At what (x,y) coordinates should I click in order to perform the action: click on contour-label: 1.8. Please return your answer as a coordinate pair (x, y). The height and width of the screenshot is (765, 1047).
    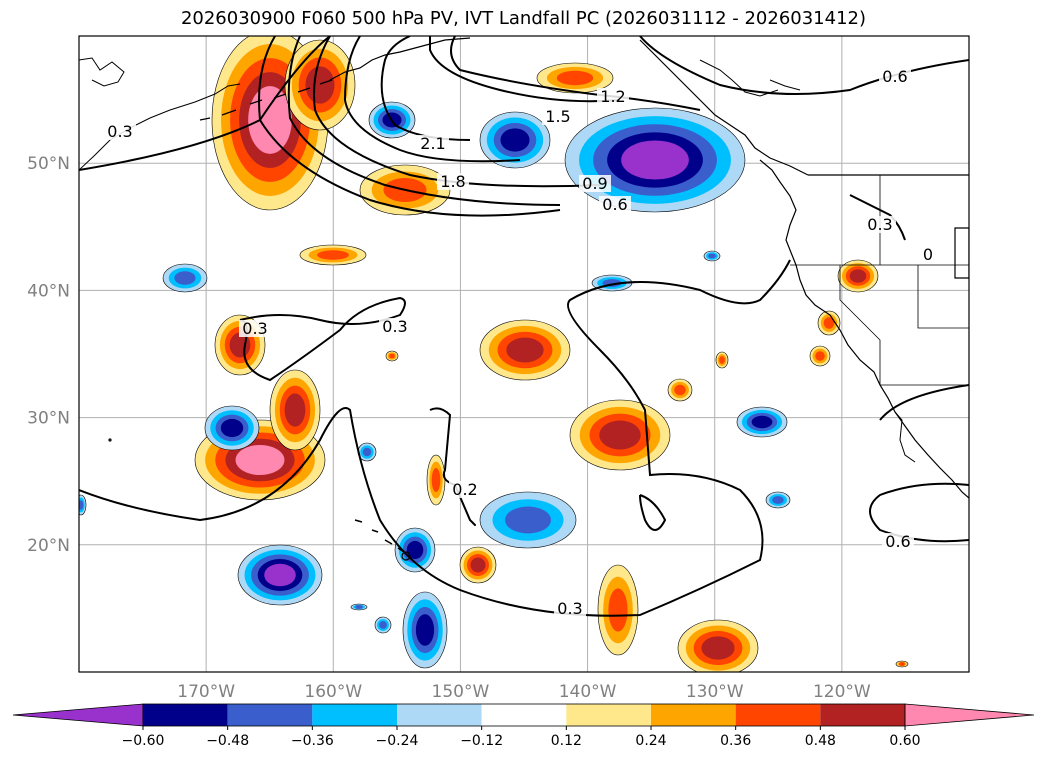
    Looking at the image, I should click on (452, 181).